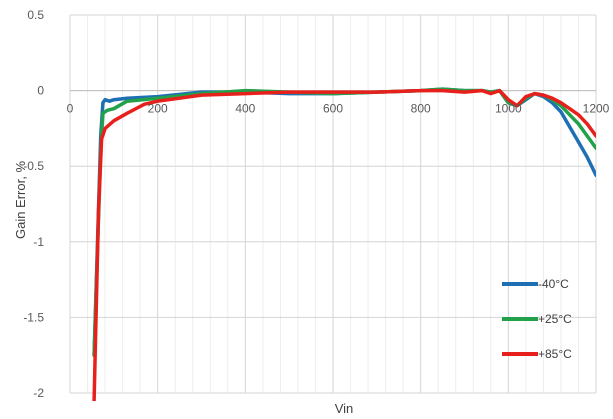 This screenshot has height=419, width=613. Describe the element at coordinates (508, 109) in the screenshot. I see `x-tick-label: 1000` at that location.